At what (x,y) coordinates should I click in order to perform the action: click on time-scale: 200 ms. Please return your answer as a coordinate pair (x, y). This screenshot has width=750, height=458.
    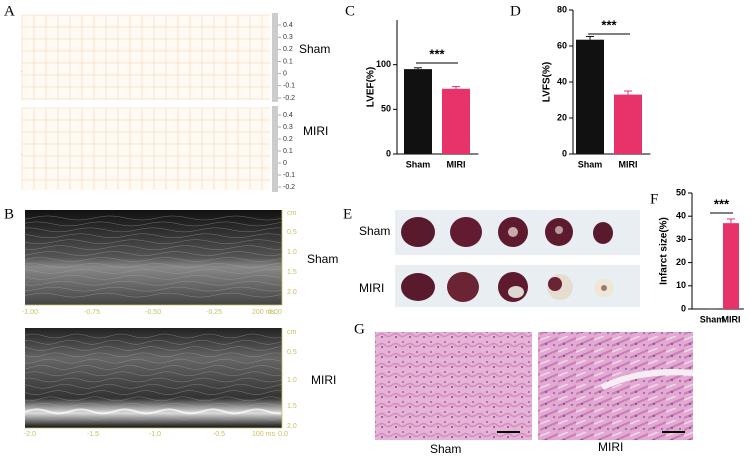
    Looking at the image, I should click on (263, 312).